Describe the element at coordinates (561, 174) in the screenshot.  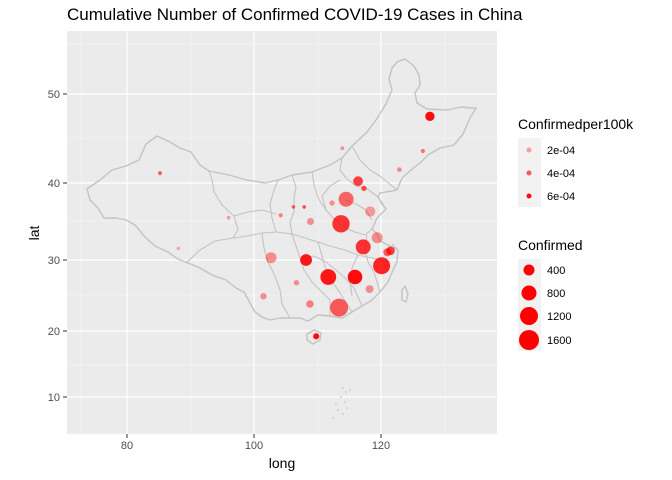
I see `legend-color-label: 4e-04` at that location.